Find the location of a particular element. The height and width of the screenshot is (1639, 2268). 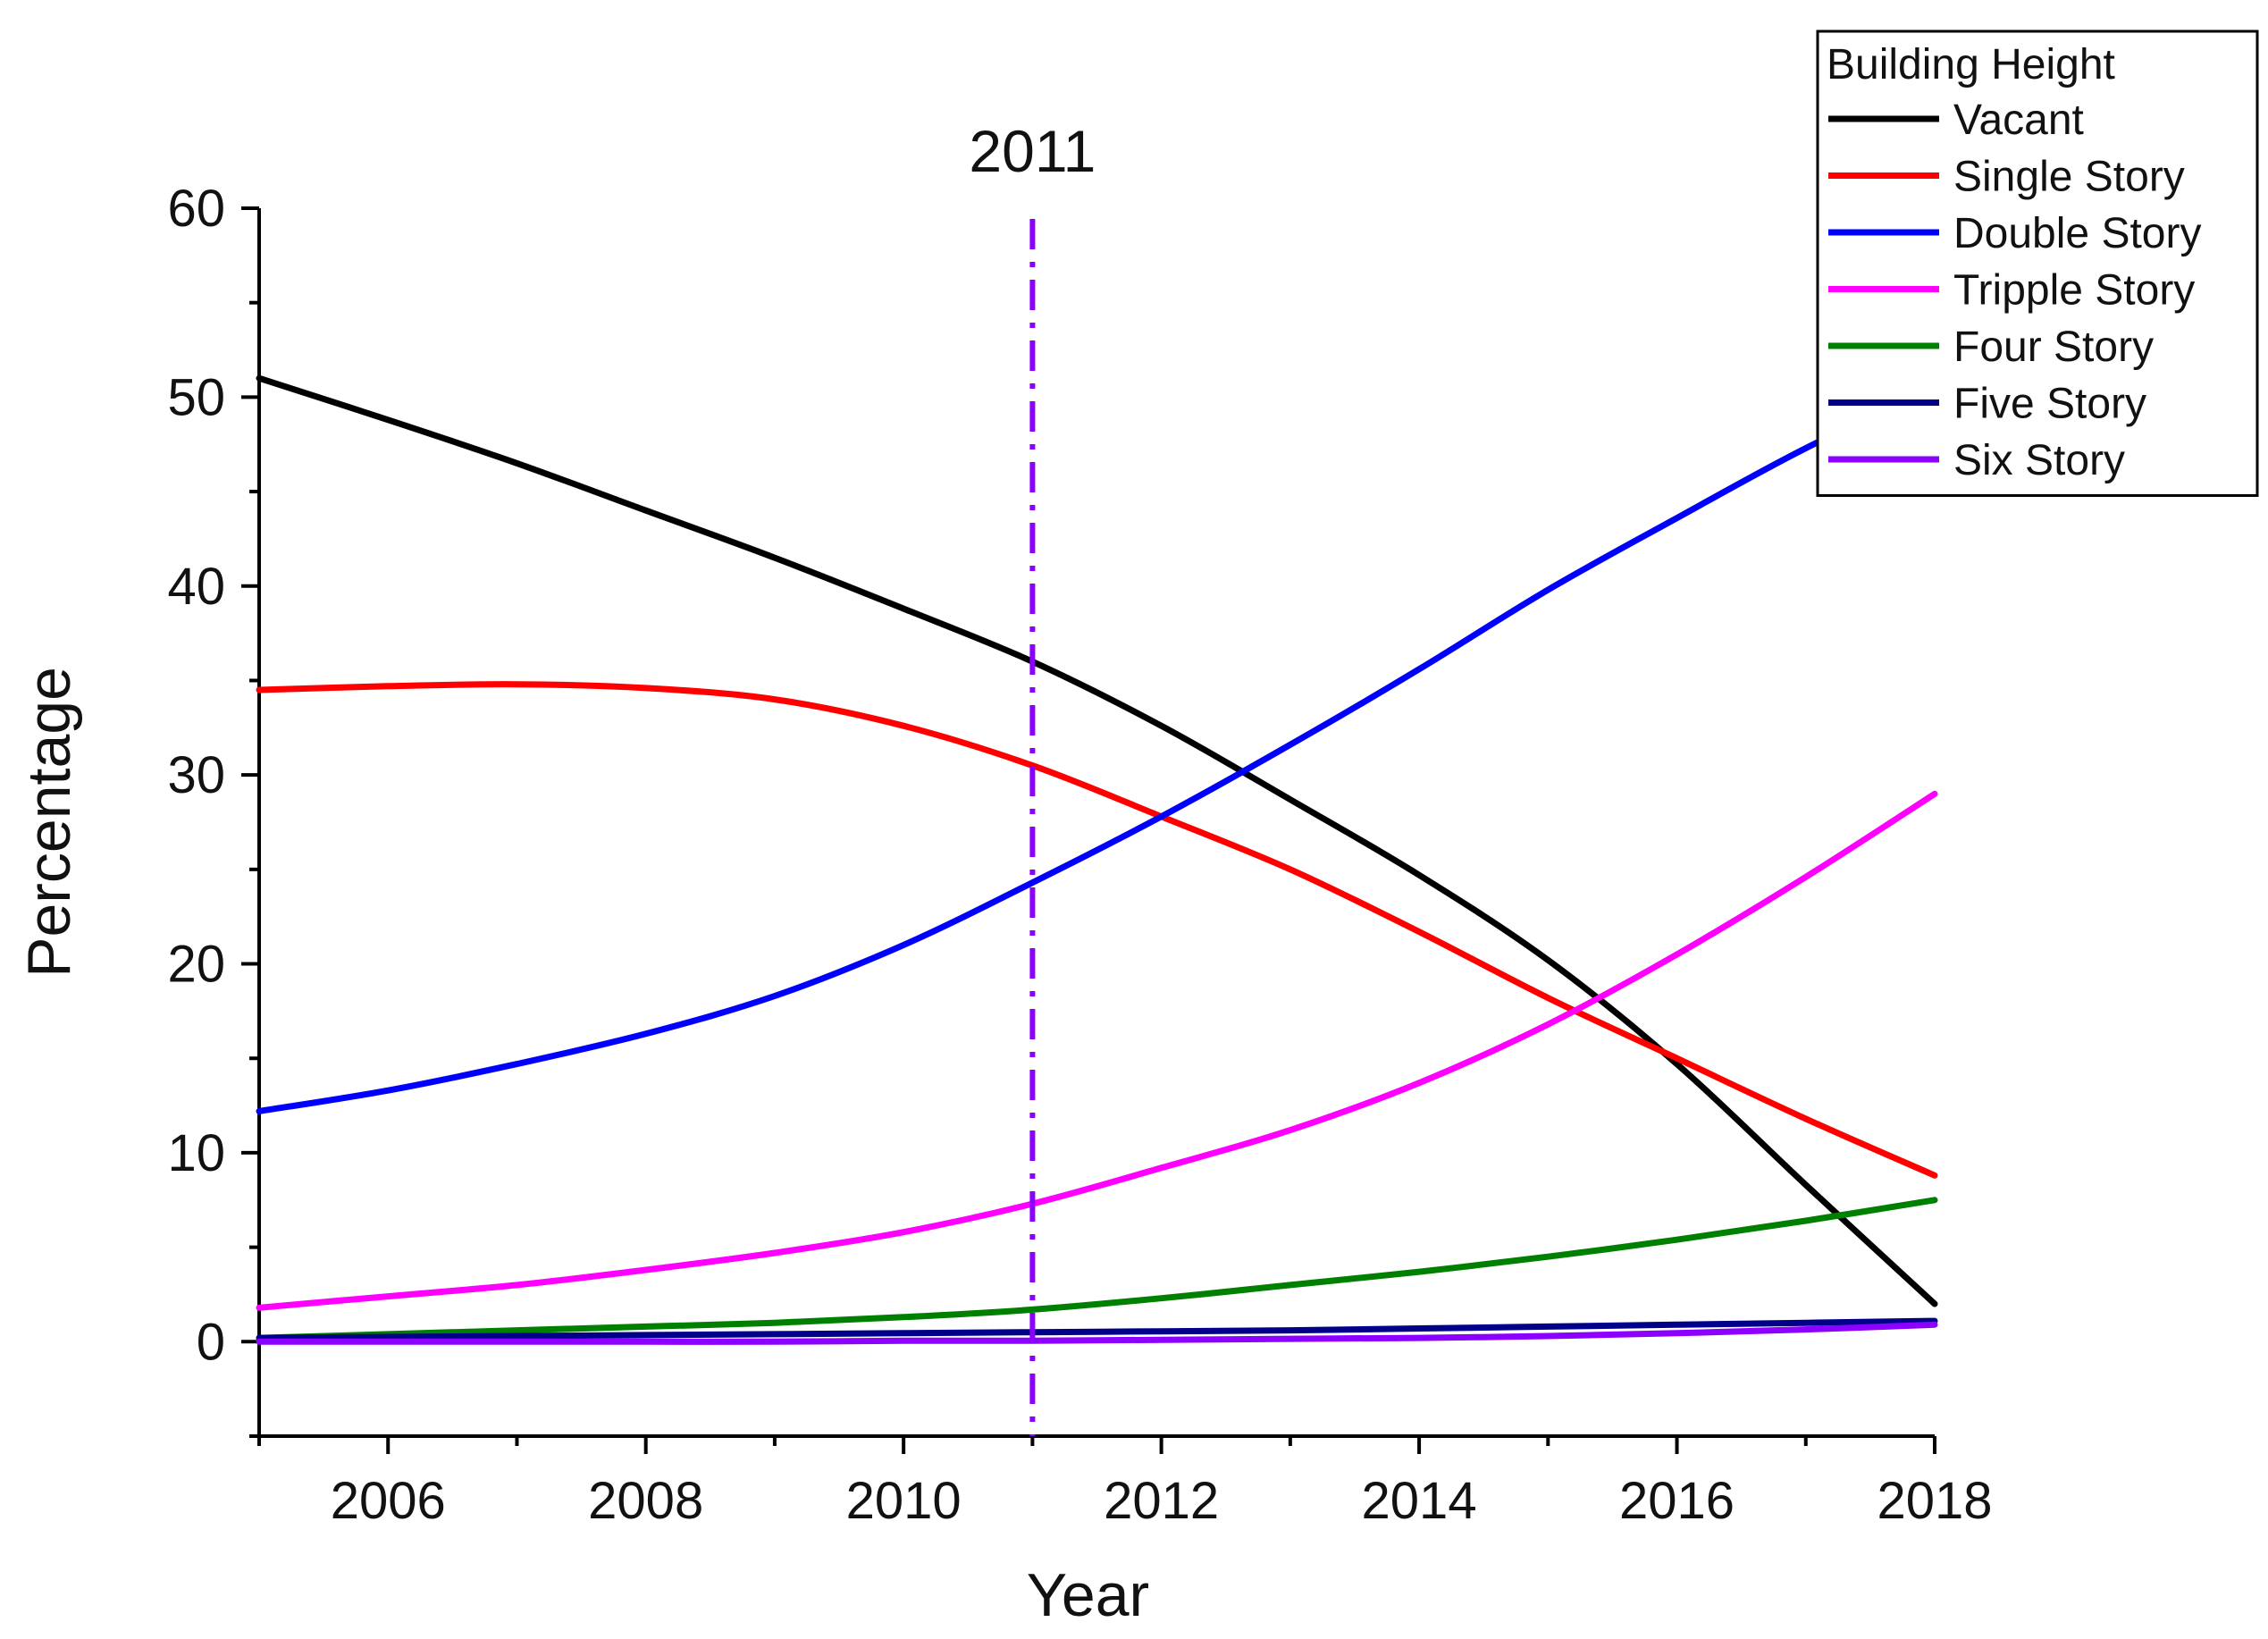

legend-label-four-story: Four Story is located at coordinates (2053, 347).